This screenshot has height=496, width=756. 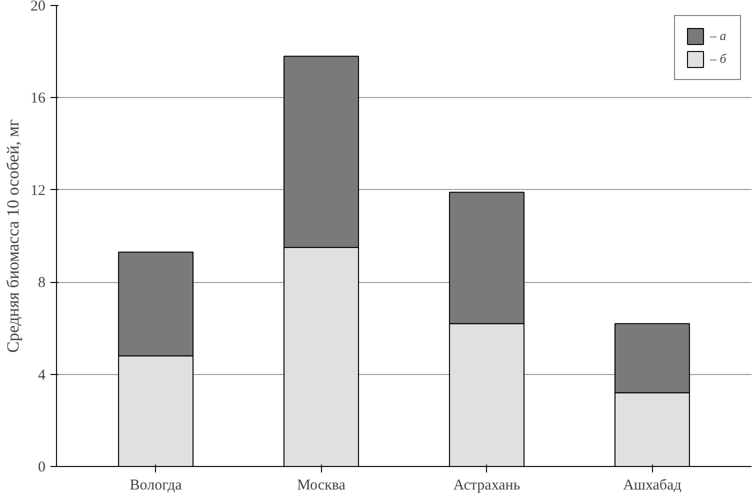 What do you see at coordinates (42, 375) in the screenshot?
I see `y-tick-label: 4` at bounding box center [42, 375].